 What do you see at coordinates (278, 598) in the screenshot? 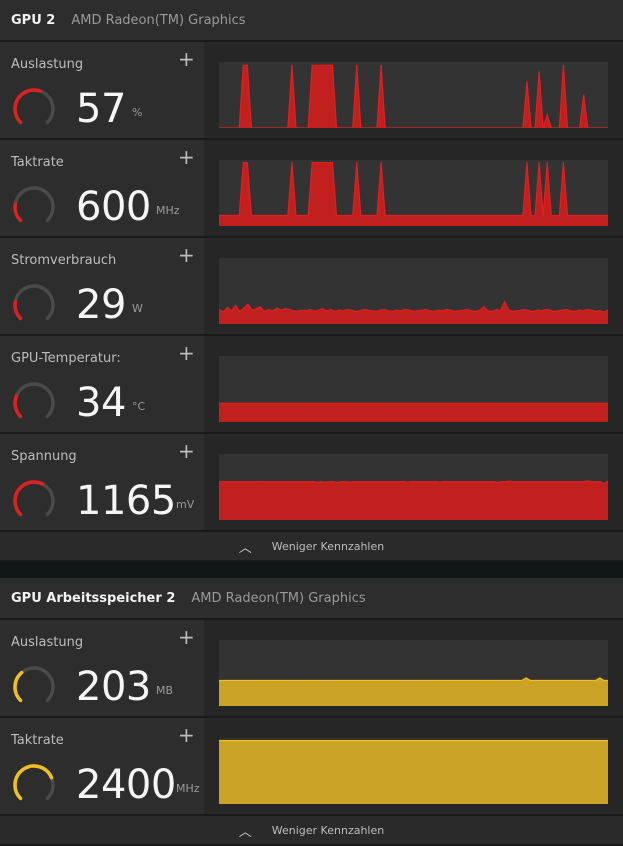
I see `section-subtitle: AMD Radeon(TM) Graphics` at bounding box center [278, 598].